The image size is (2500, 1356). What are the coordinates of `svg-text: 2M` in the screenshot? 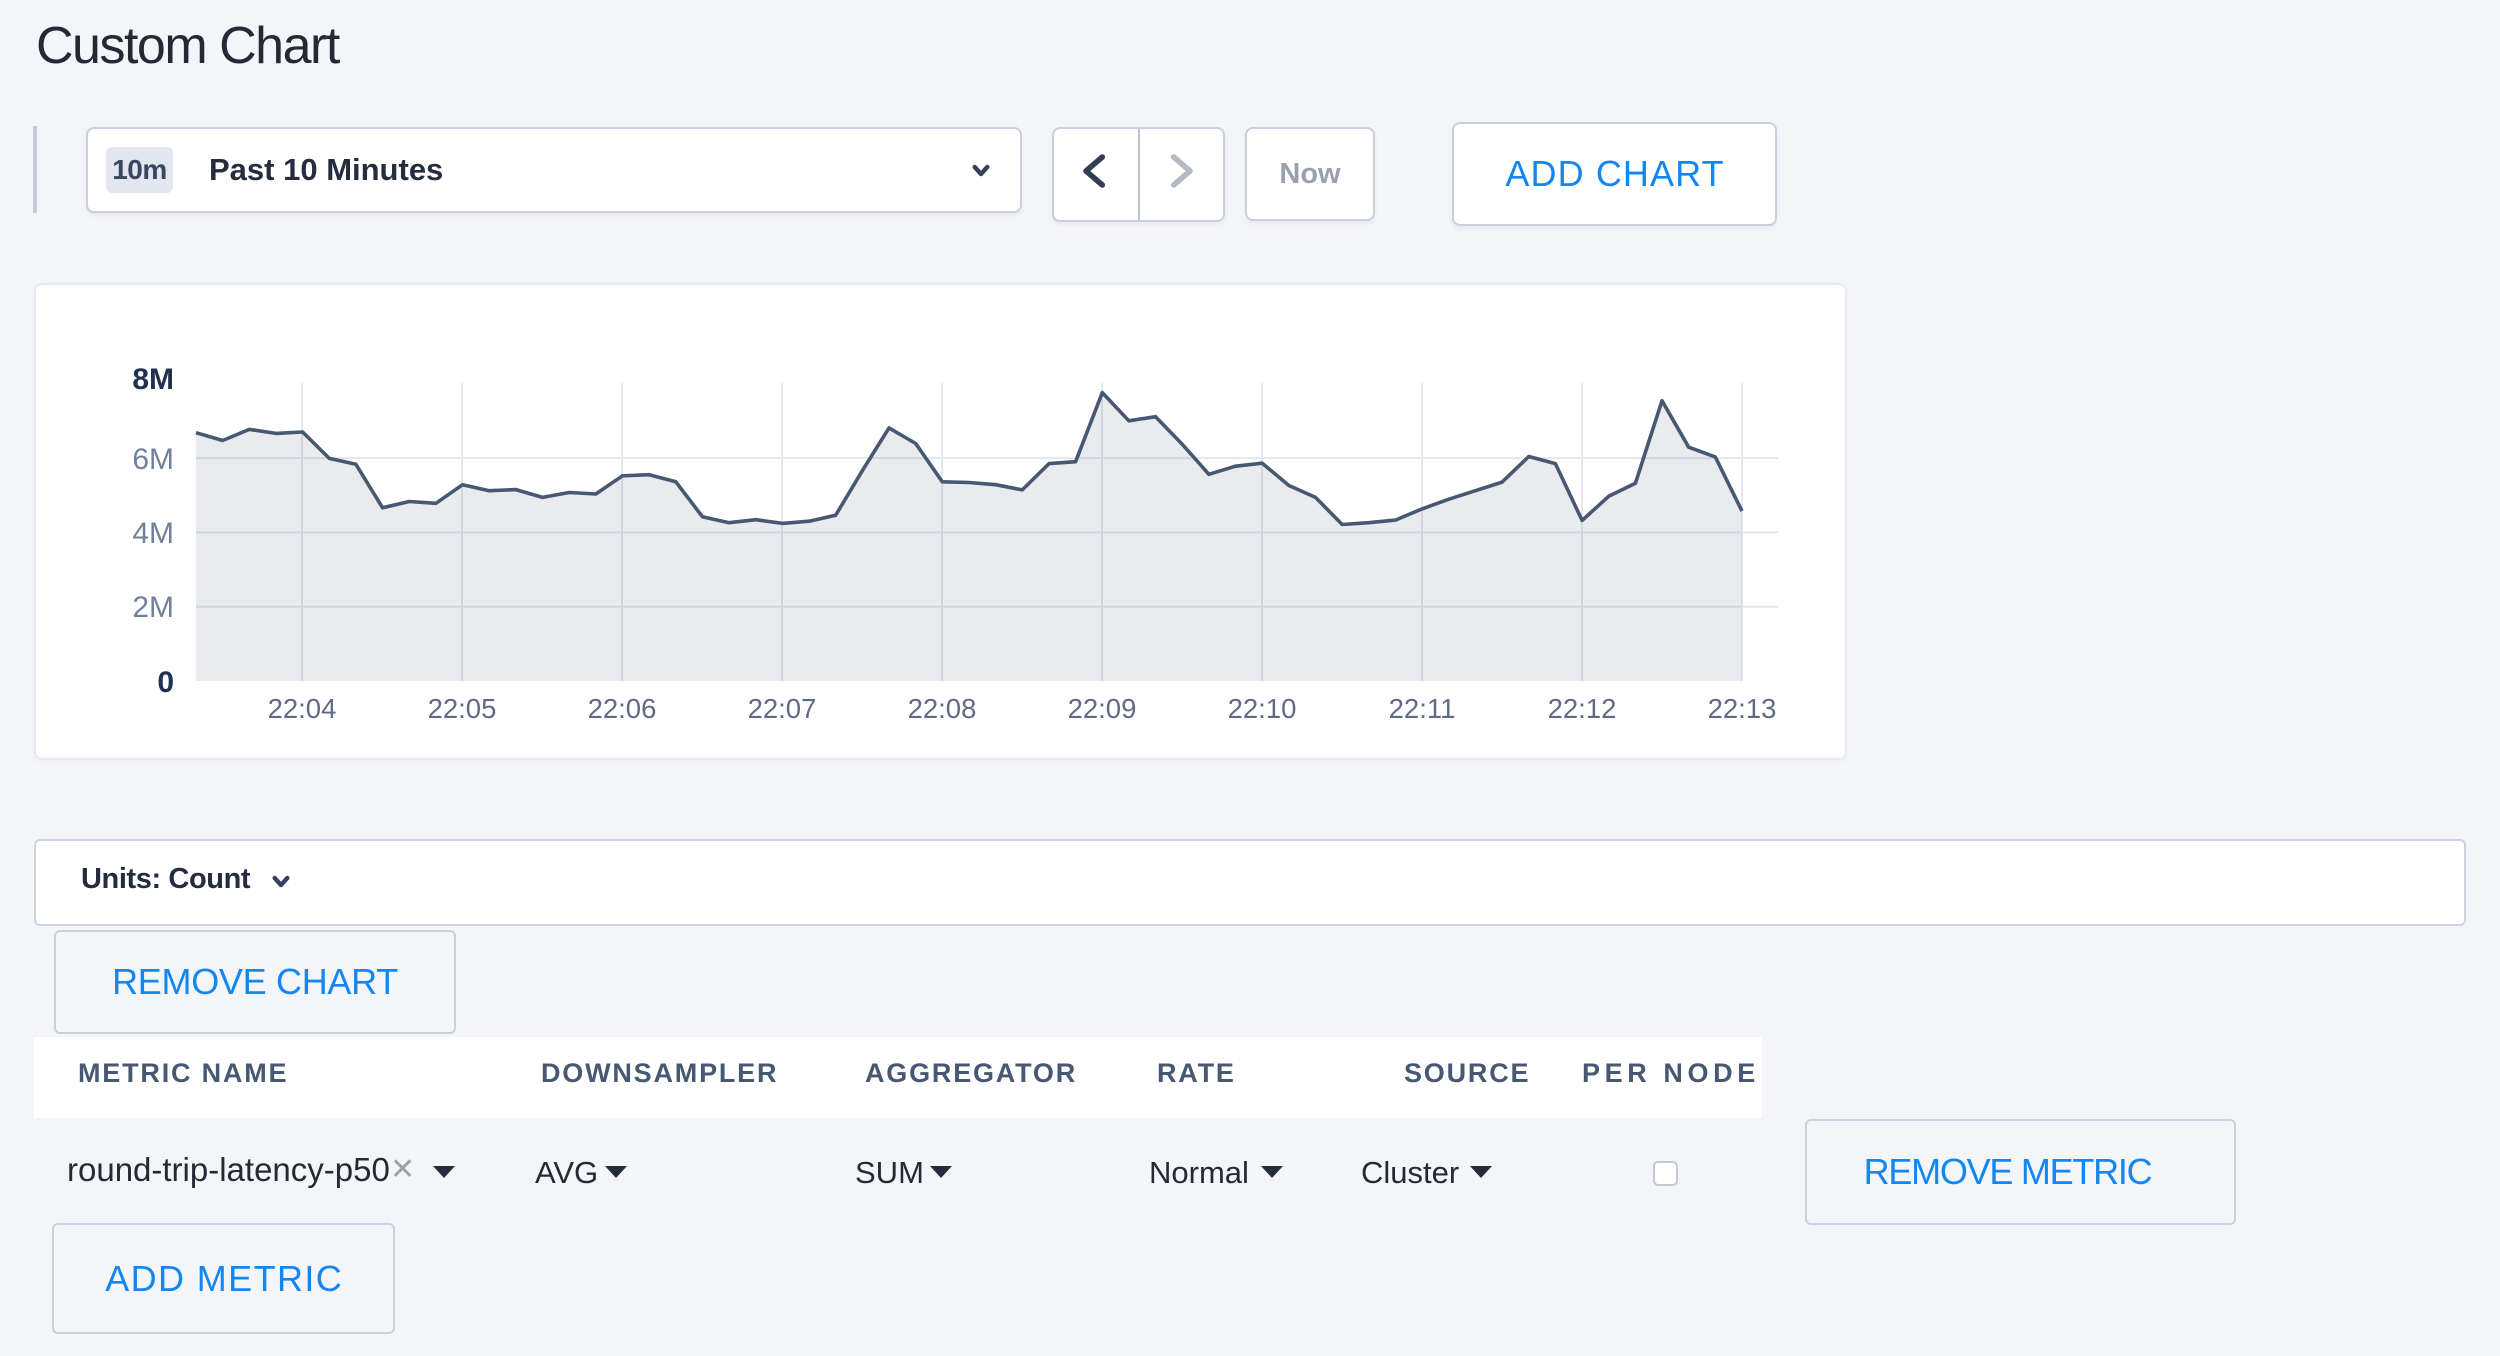 It's located at (153, 607).